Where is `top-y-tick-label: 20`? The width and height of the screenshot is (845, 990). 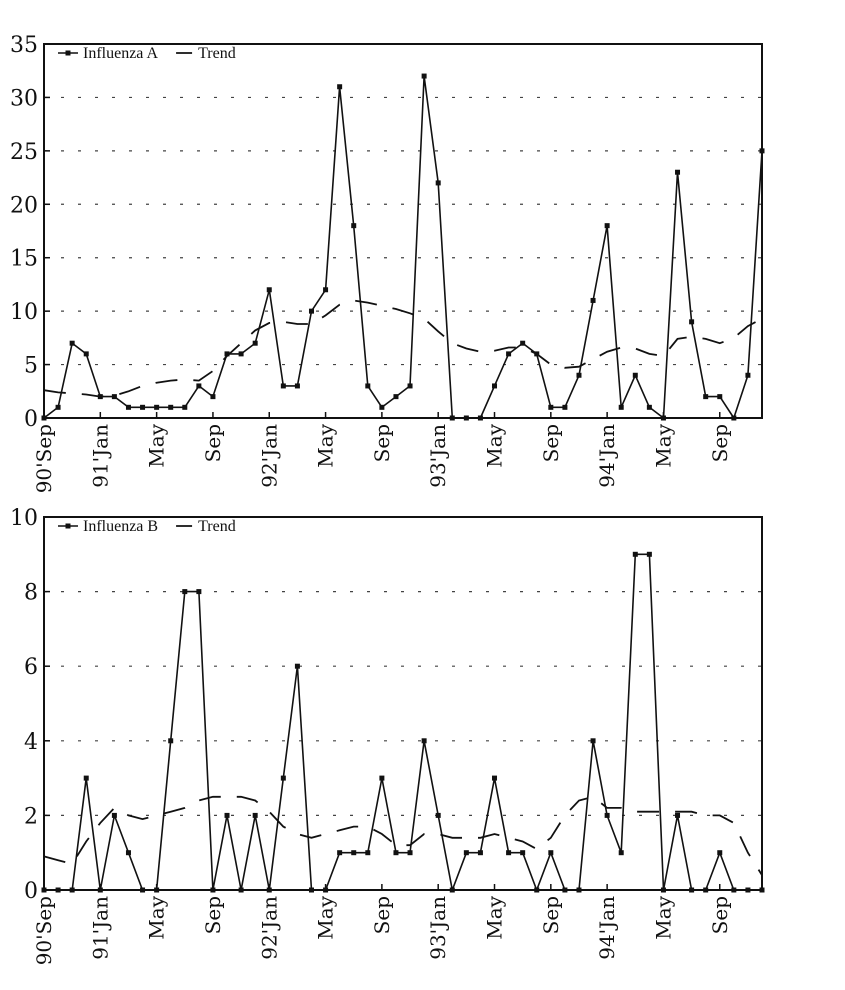 top-y-tick-label: 20 is located at coordinates (24, 205).